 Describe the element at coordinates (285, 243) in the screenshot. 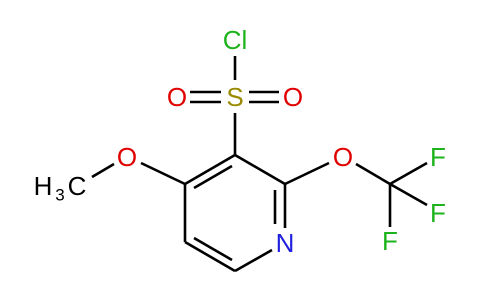

I see `atom-label: N` at that location.